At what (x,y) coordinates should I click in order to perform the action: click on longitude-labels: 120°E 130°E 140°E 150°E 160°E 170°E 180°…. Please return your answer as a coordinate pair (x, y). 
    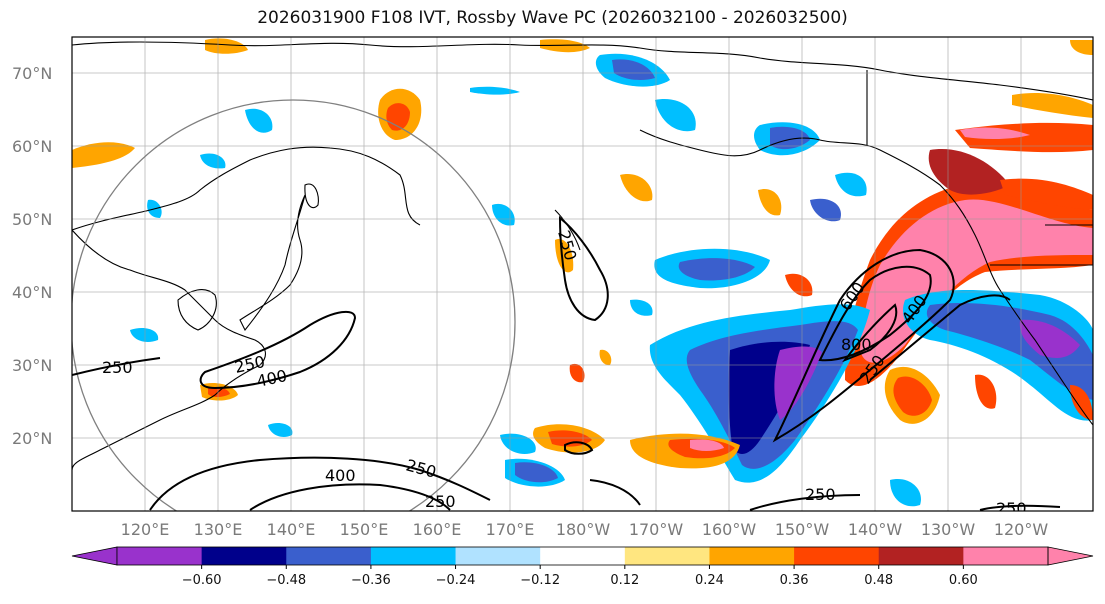
    Looking at the image, I should click on (585, 529).